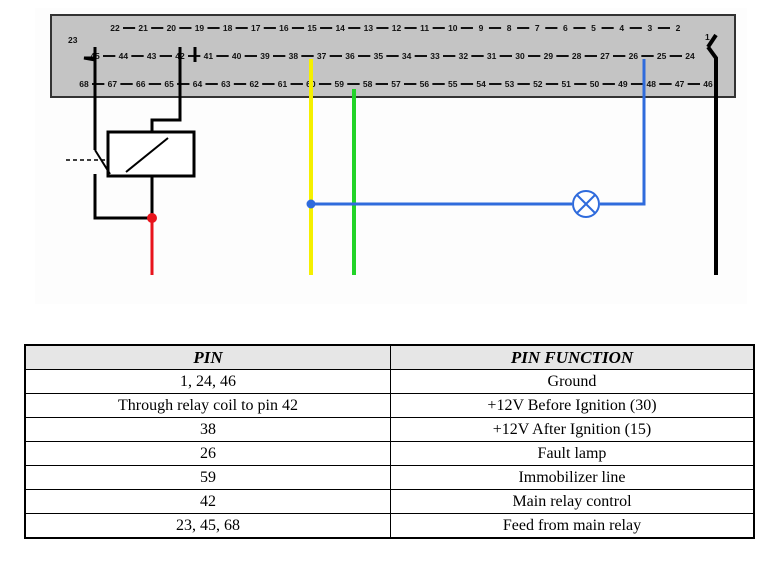  Describe the element at coordinates (478, 132) in the screenshot. I see `wire-blue-pin26` at that location.